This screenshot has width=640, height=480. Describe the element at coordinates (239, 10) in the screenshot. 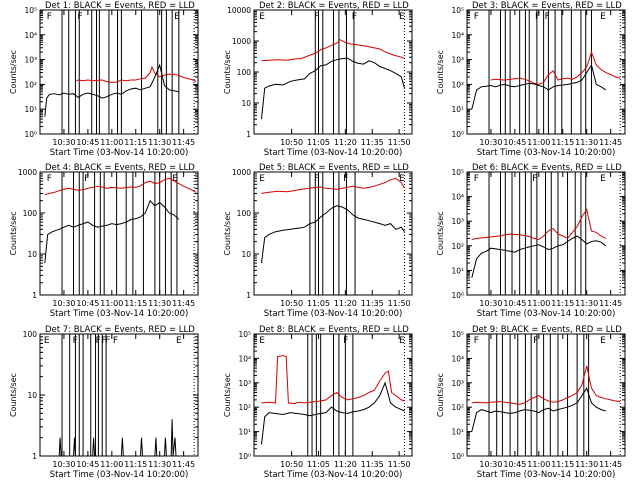

I see `y-tick-label: 10000` at that location.